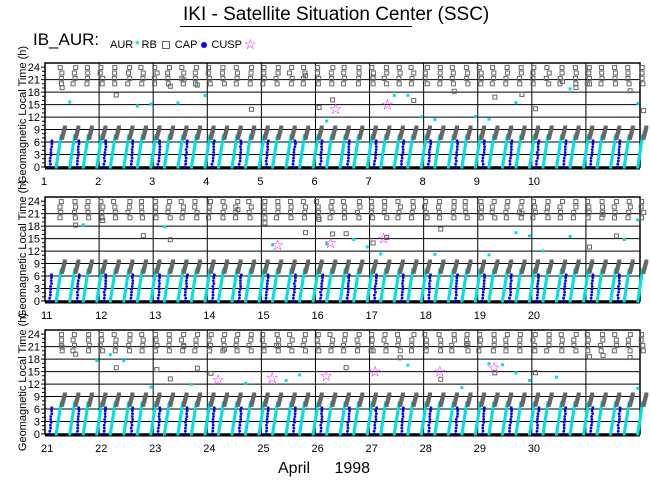 The width and height of the screenshot is (650, 500). Describe the element at coordinates (534, 449) in the screenshot. I see `day-label: 30` at that location.